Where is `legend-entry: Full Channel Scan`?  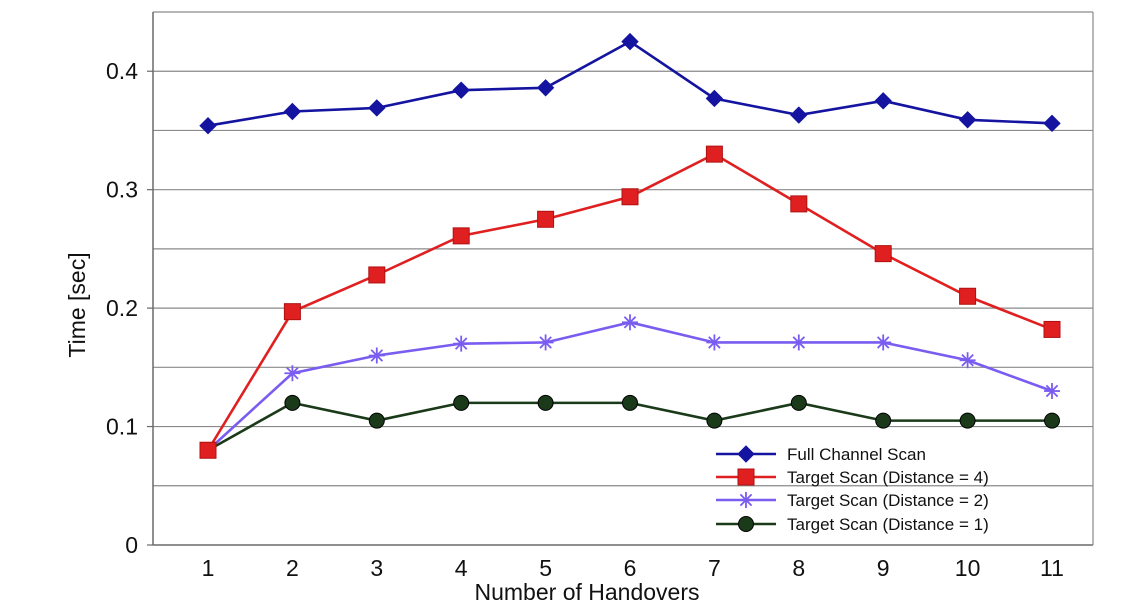 legend-entry: Full Channel Scan is located at coordinates (821, 454).